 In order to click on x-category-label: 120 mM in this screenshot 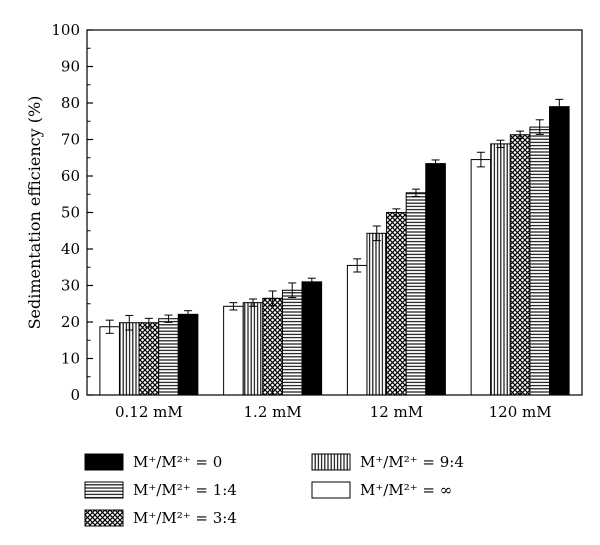, I will do `click(520, 412)`.